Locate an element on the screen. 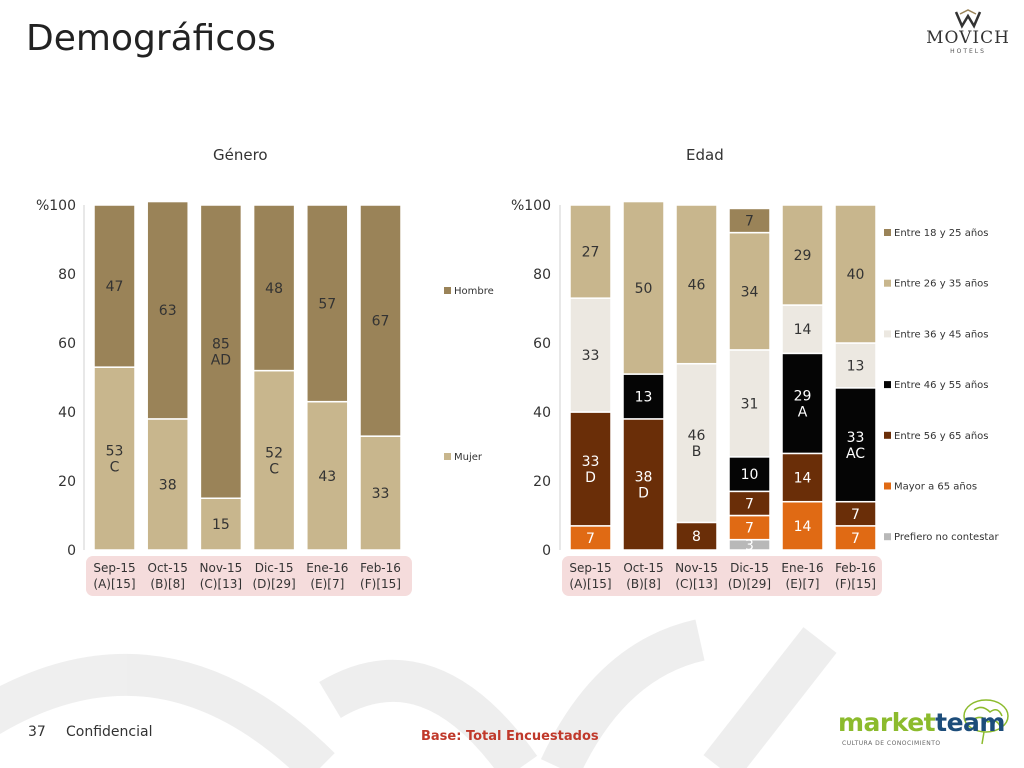 This screenshot has width=1024, height=768. page-number: 37 is located at coordinates (37, 732).